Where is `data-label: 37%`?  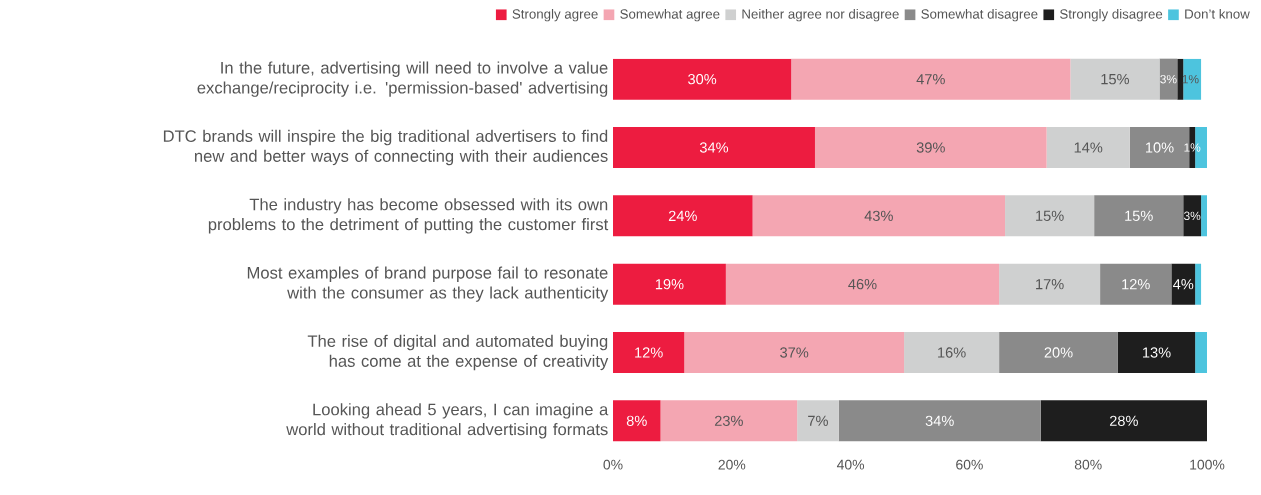 data-label: 37% is located at coordinates (794, 352).